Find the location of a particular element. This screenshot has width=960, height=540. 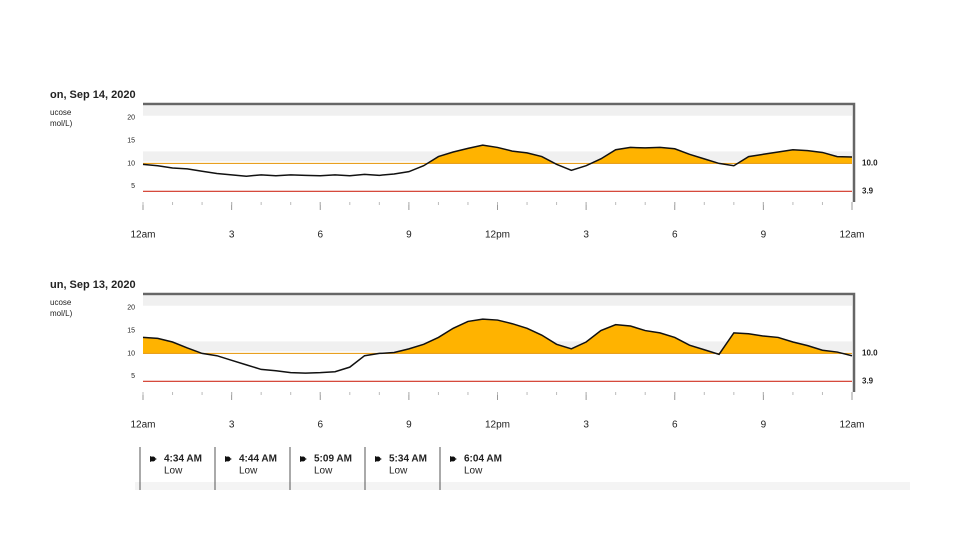

event-time: 4:34 AM is located at coordinates (183, 459).